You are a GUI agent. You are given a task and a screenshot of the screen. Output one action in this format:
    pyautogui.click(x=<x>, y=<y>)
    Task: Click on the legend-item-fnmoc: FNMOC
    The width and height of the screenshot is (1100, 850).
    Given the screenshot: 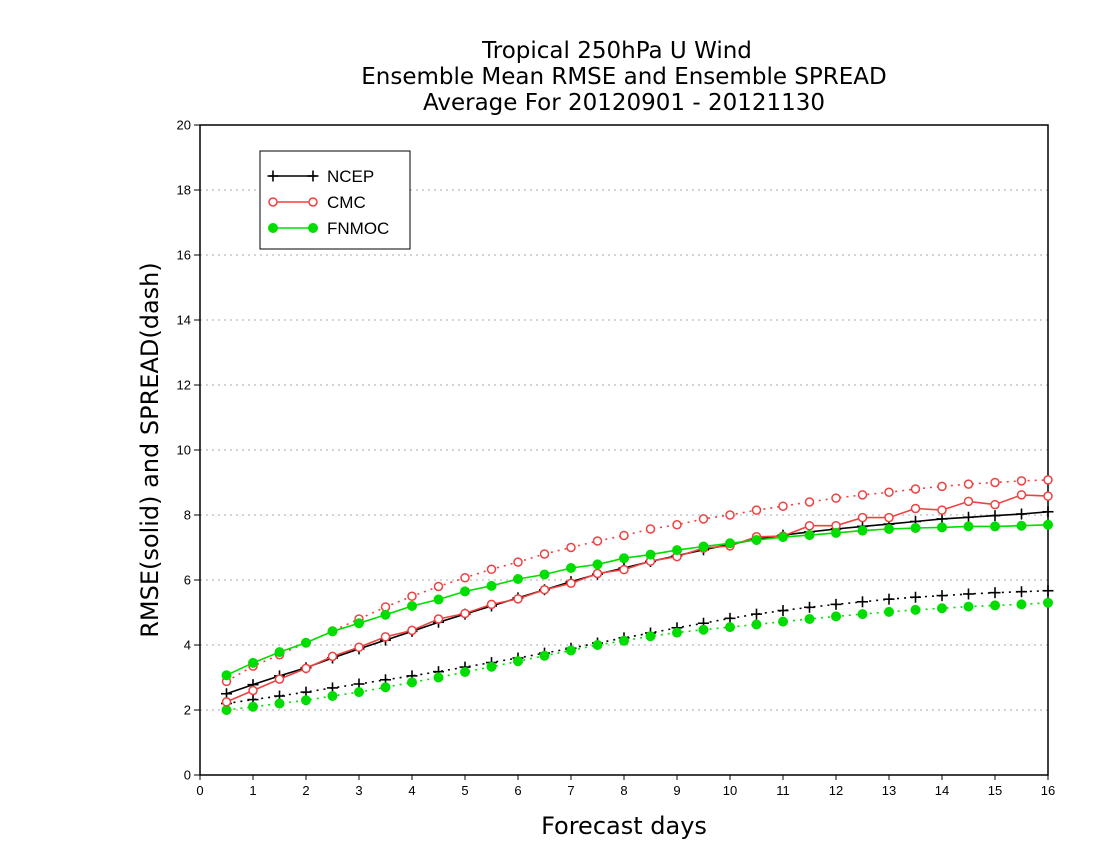 What is the action you would take?
    pyautogui.click(x=328, y=228)
    